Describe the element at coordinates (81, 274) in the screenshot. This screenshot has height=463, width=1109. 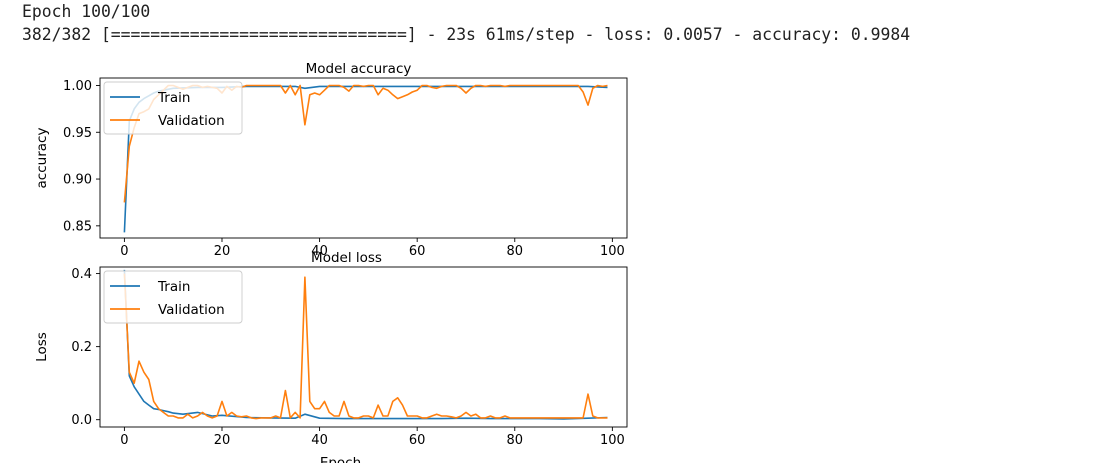
I see `y-tick-label: 0.4` at that location.